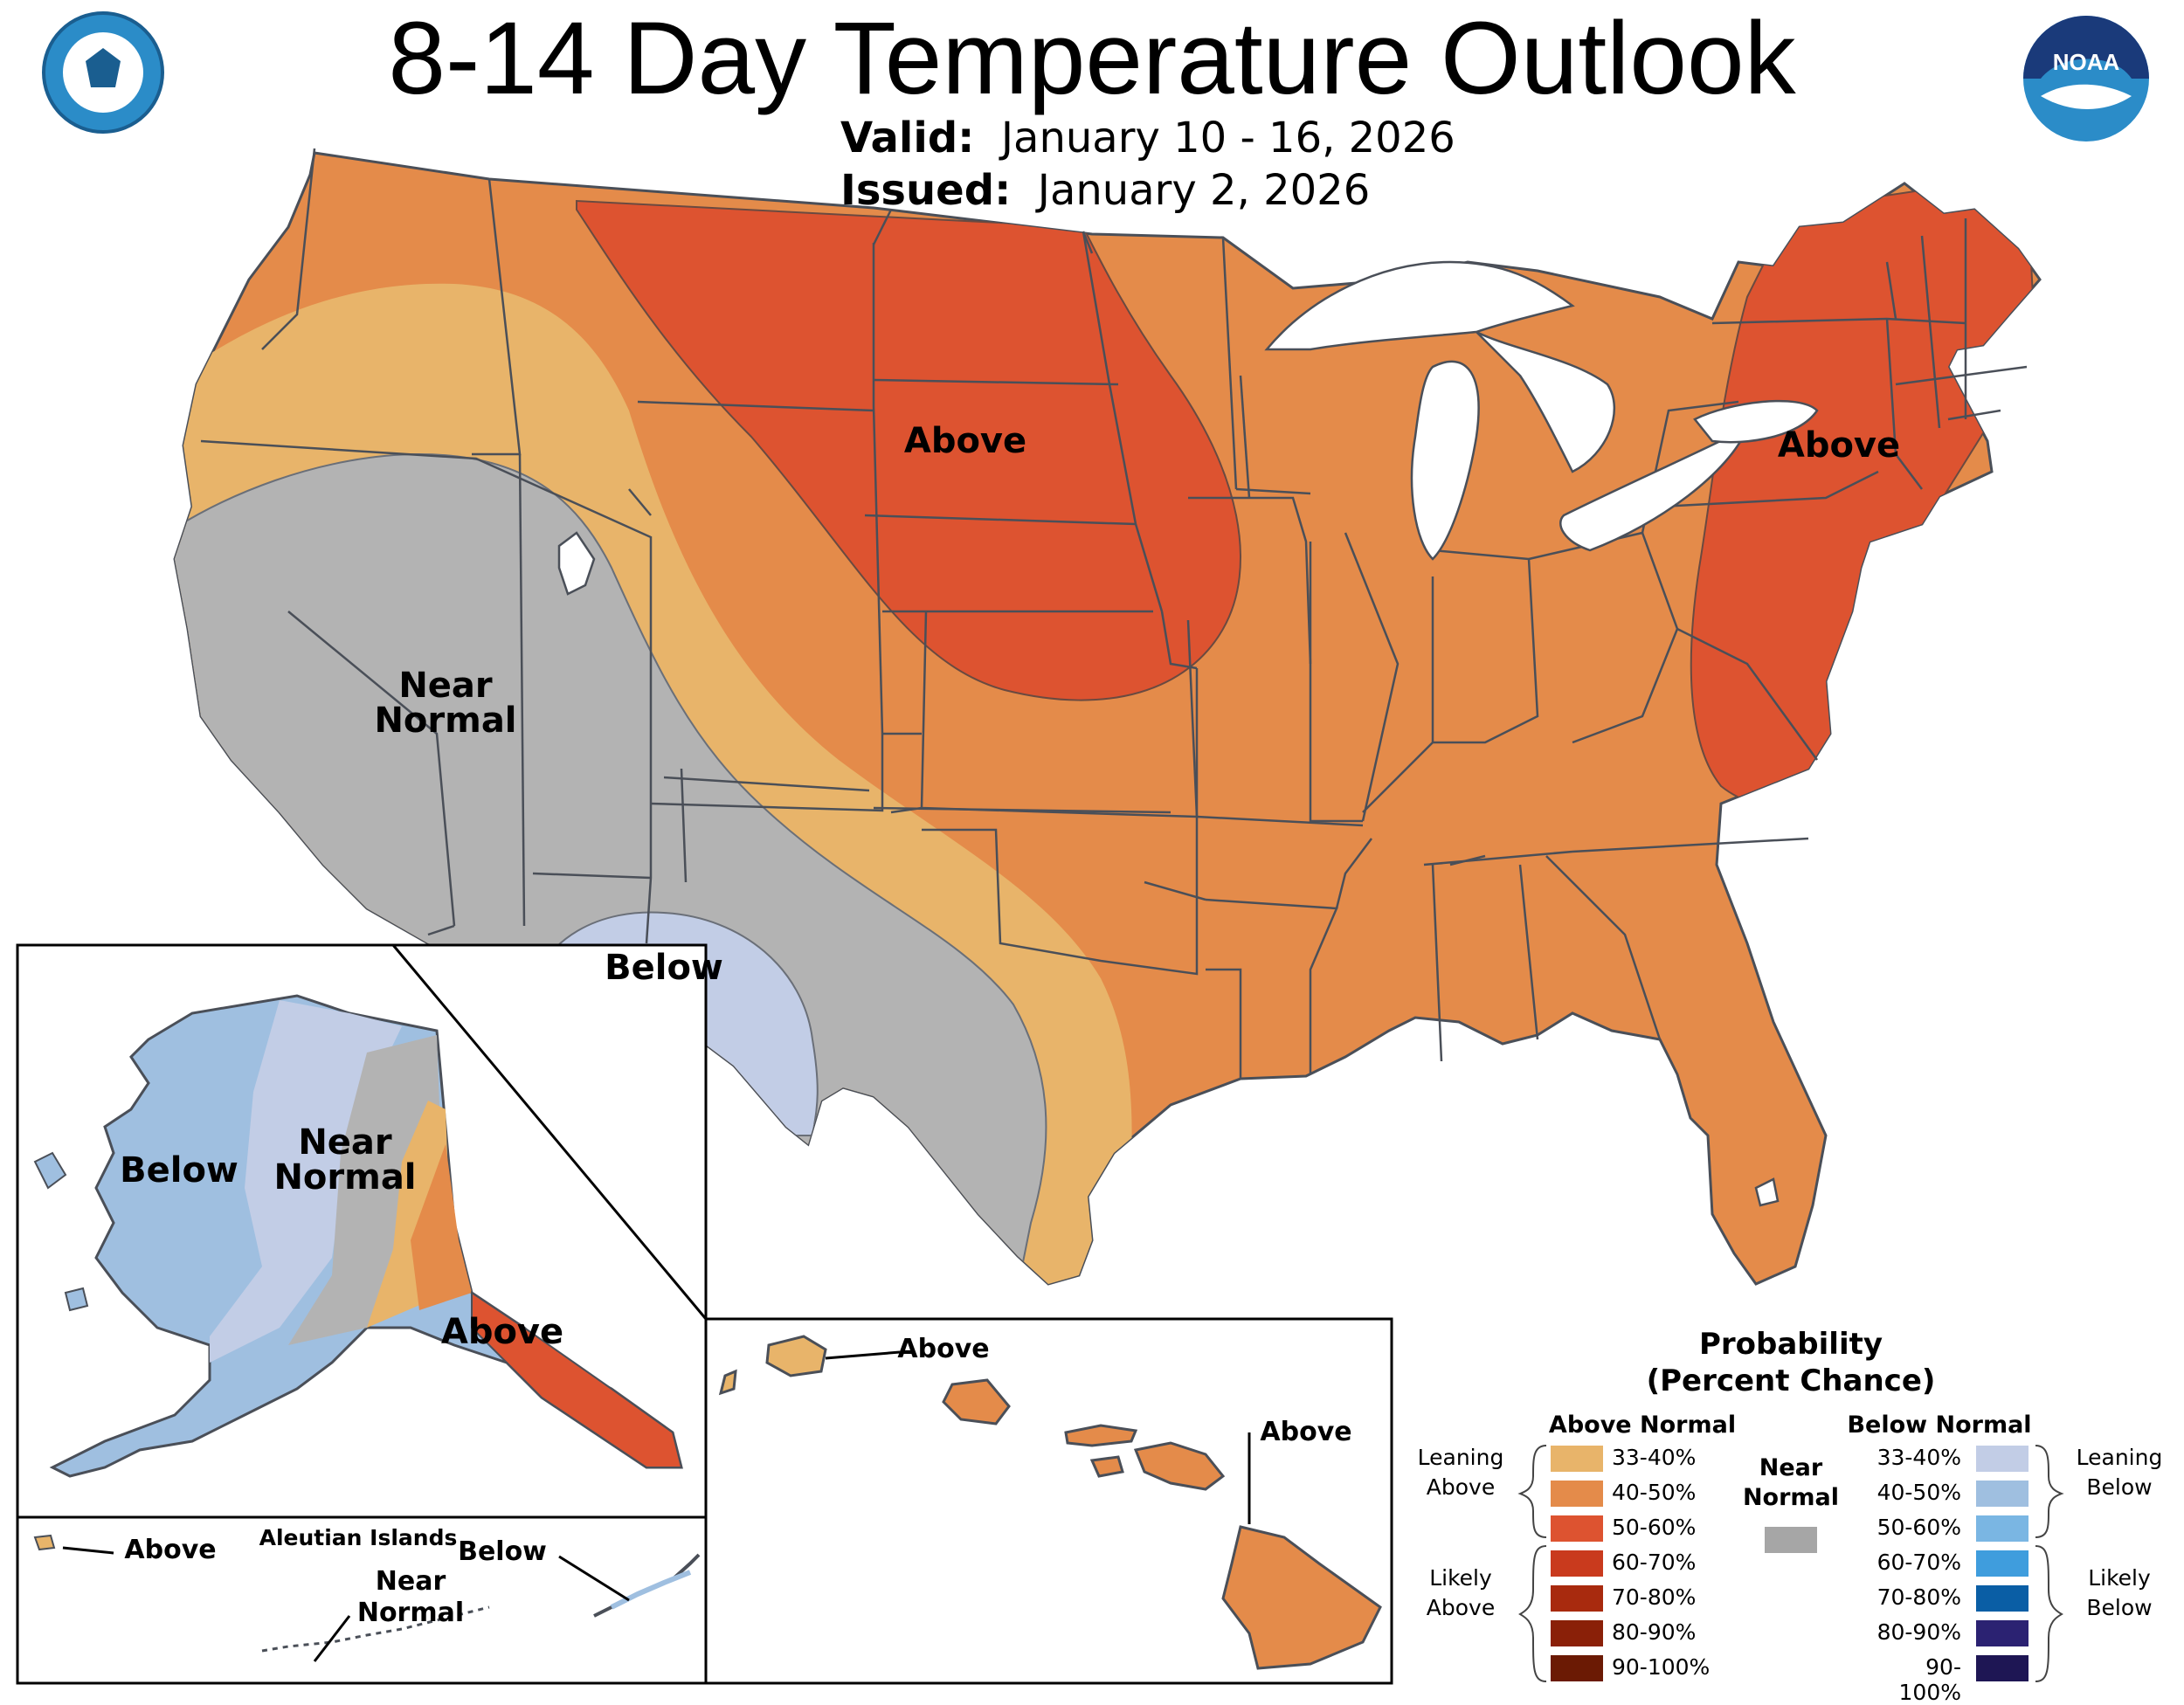 Image resolution: width=2184 pixels, height=1705 pixels. I want to click on conus-likely-above-plains, so click(908, 450).